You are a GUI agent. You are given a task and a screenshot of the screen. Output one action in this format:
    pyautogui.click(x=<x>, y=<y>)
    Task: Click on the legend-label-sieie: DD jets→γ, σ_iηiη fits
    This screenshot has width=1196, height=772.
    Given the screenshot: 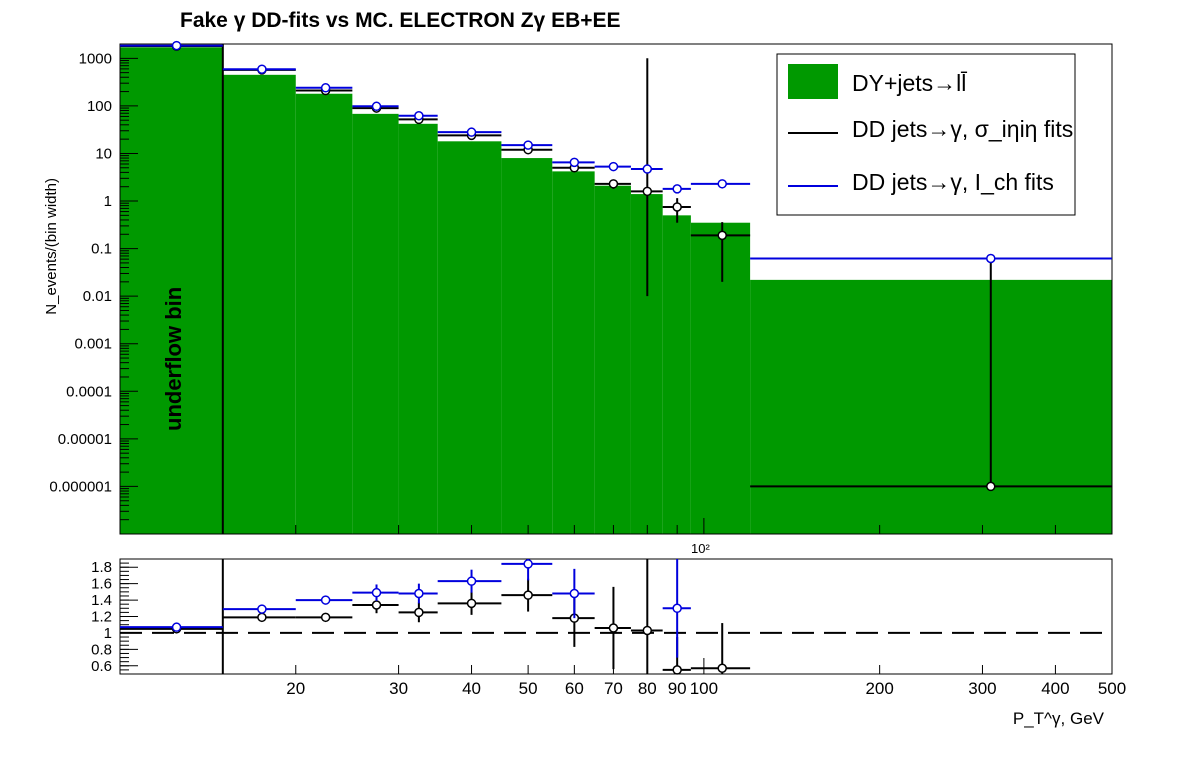 What is the action you would take?
    pyautogui.click(x=962, y=129)
    